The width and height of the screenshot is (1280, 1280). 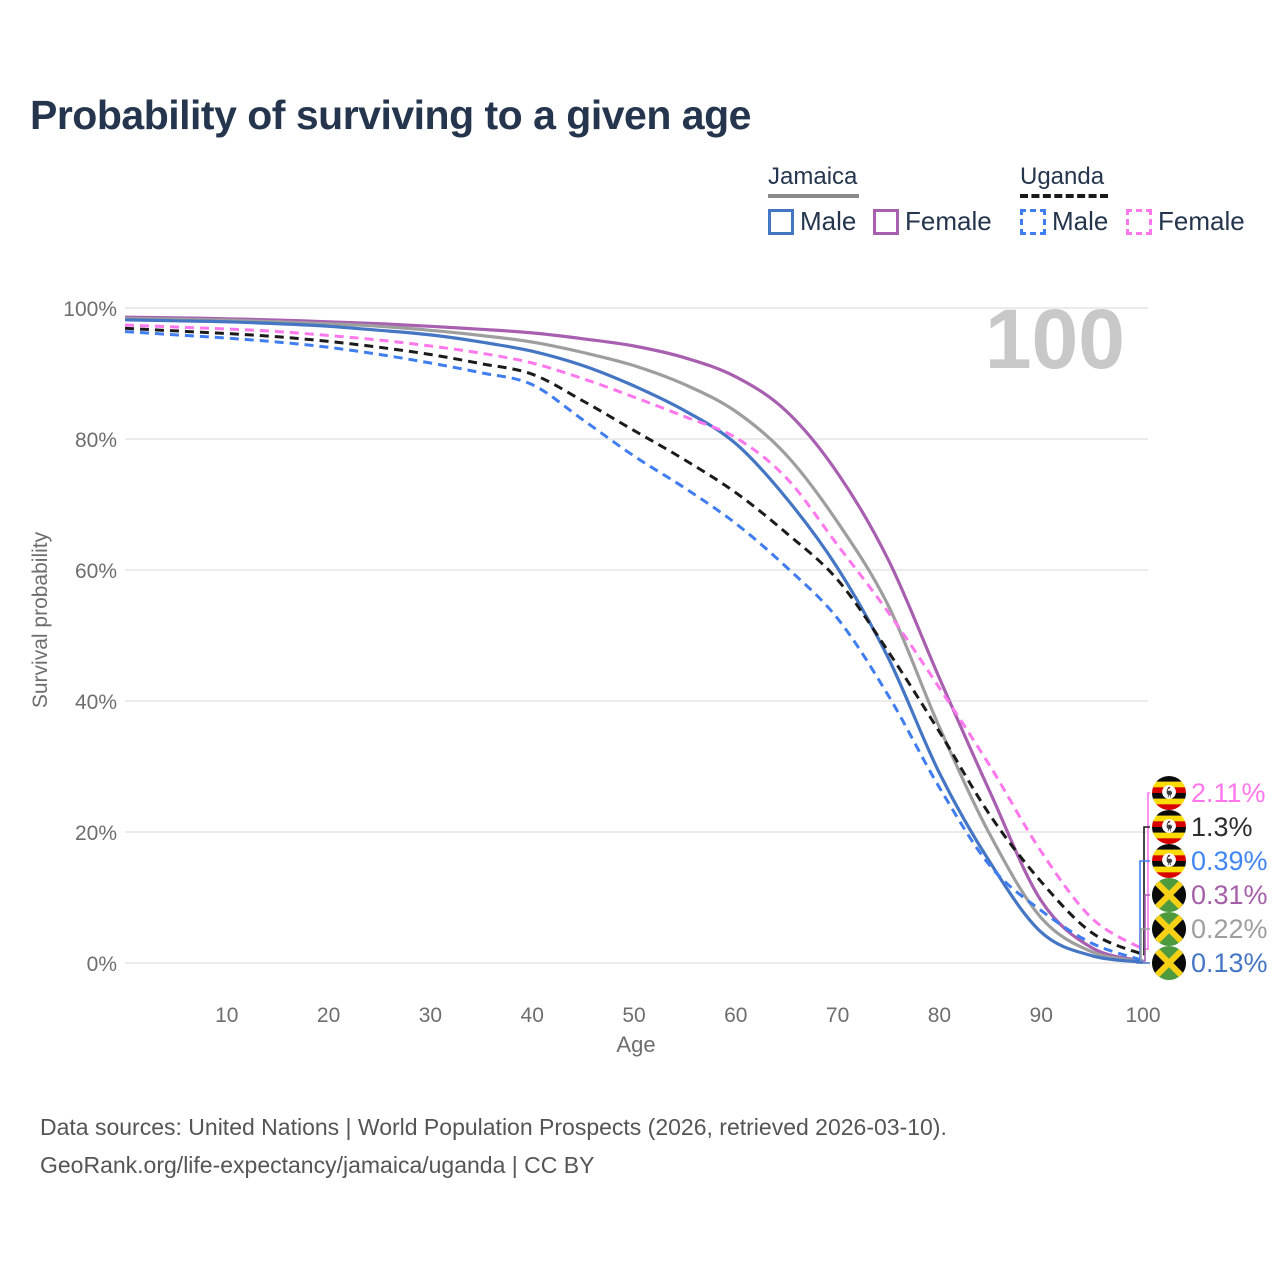 I want to click on legend-group-uganda: Uganda, so click(x=1064, y=182).